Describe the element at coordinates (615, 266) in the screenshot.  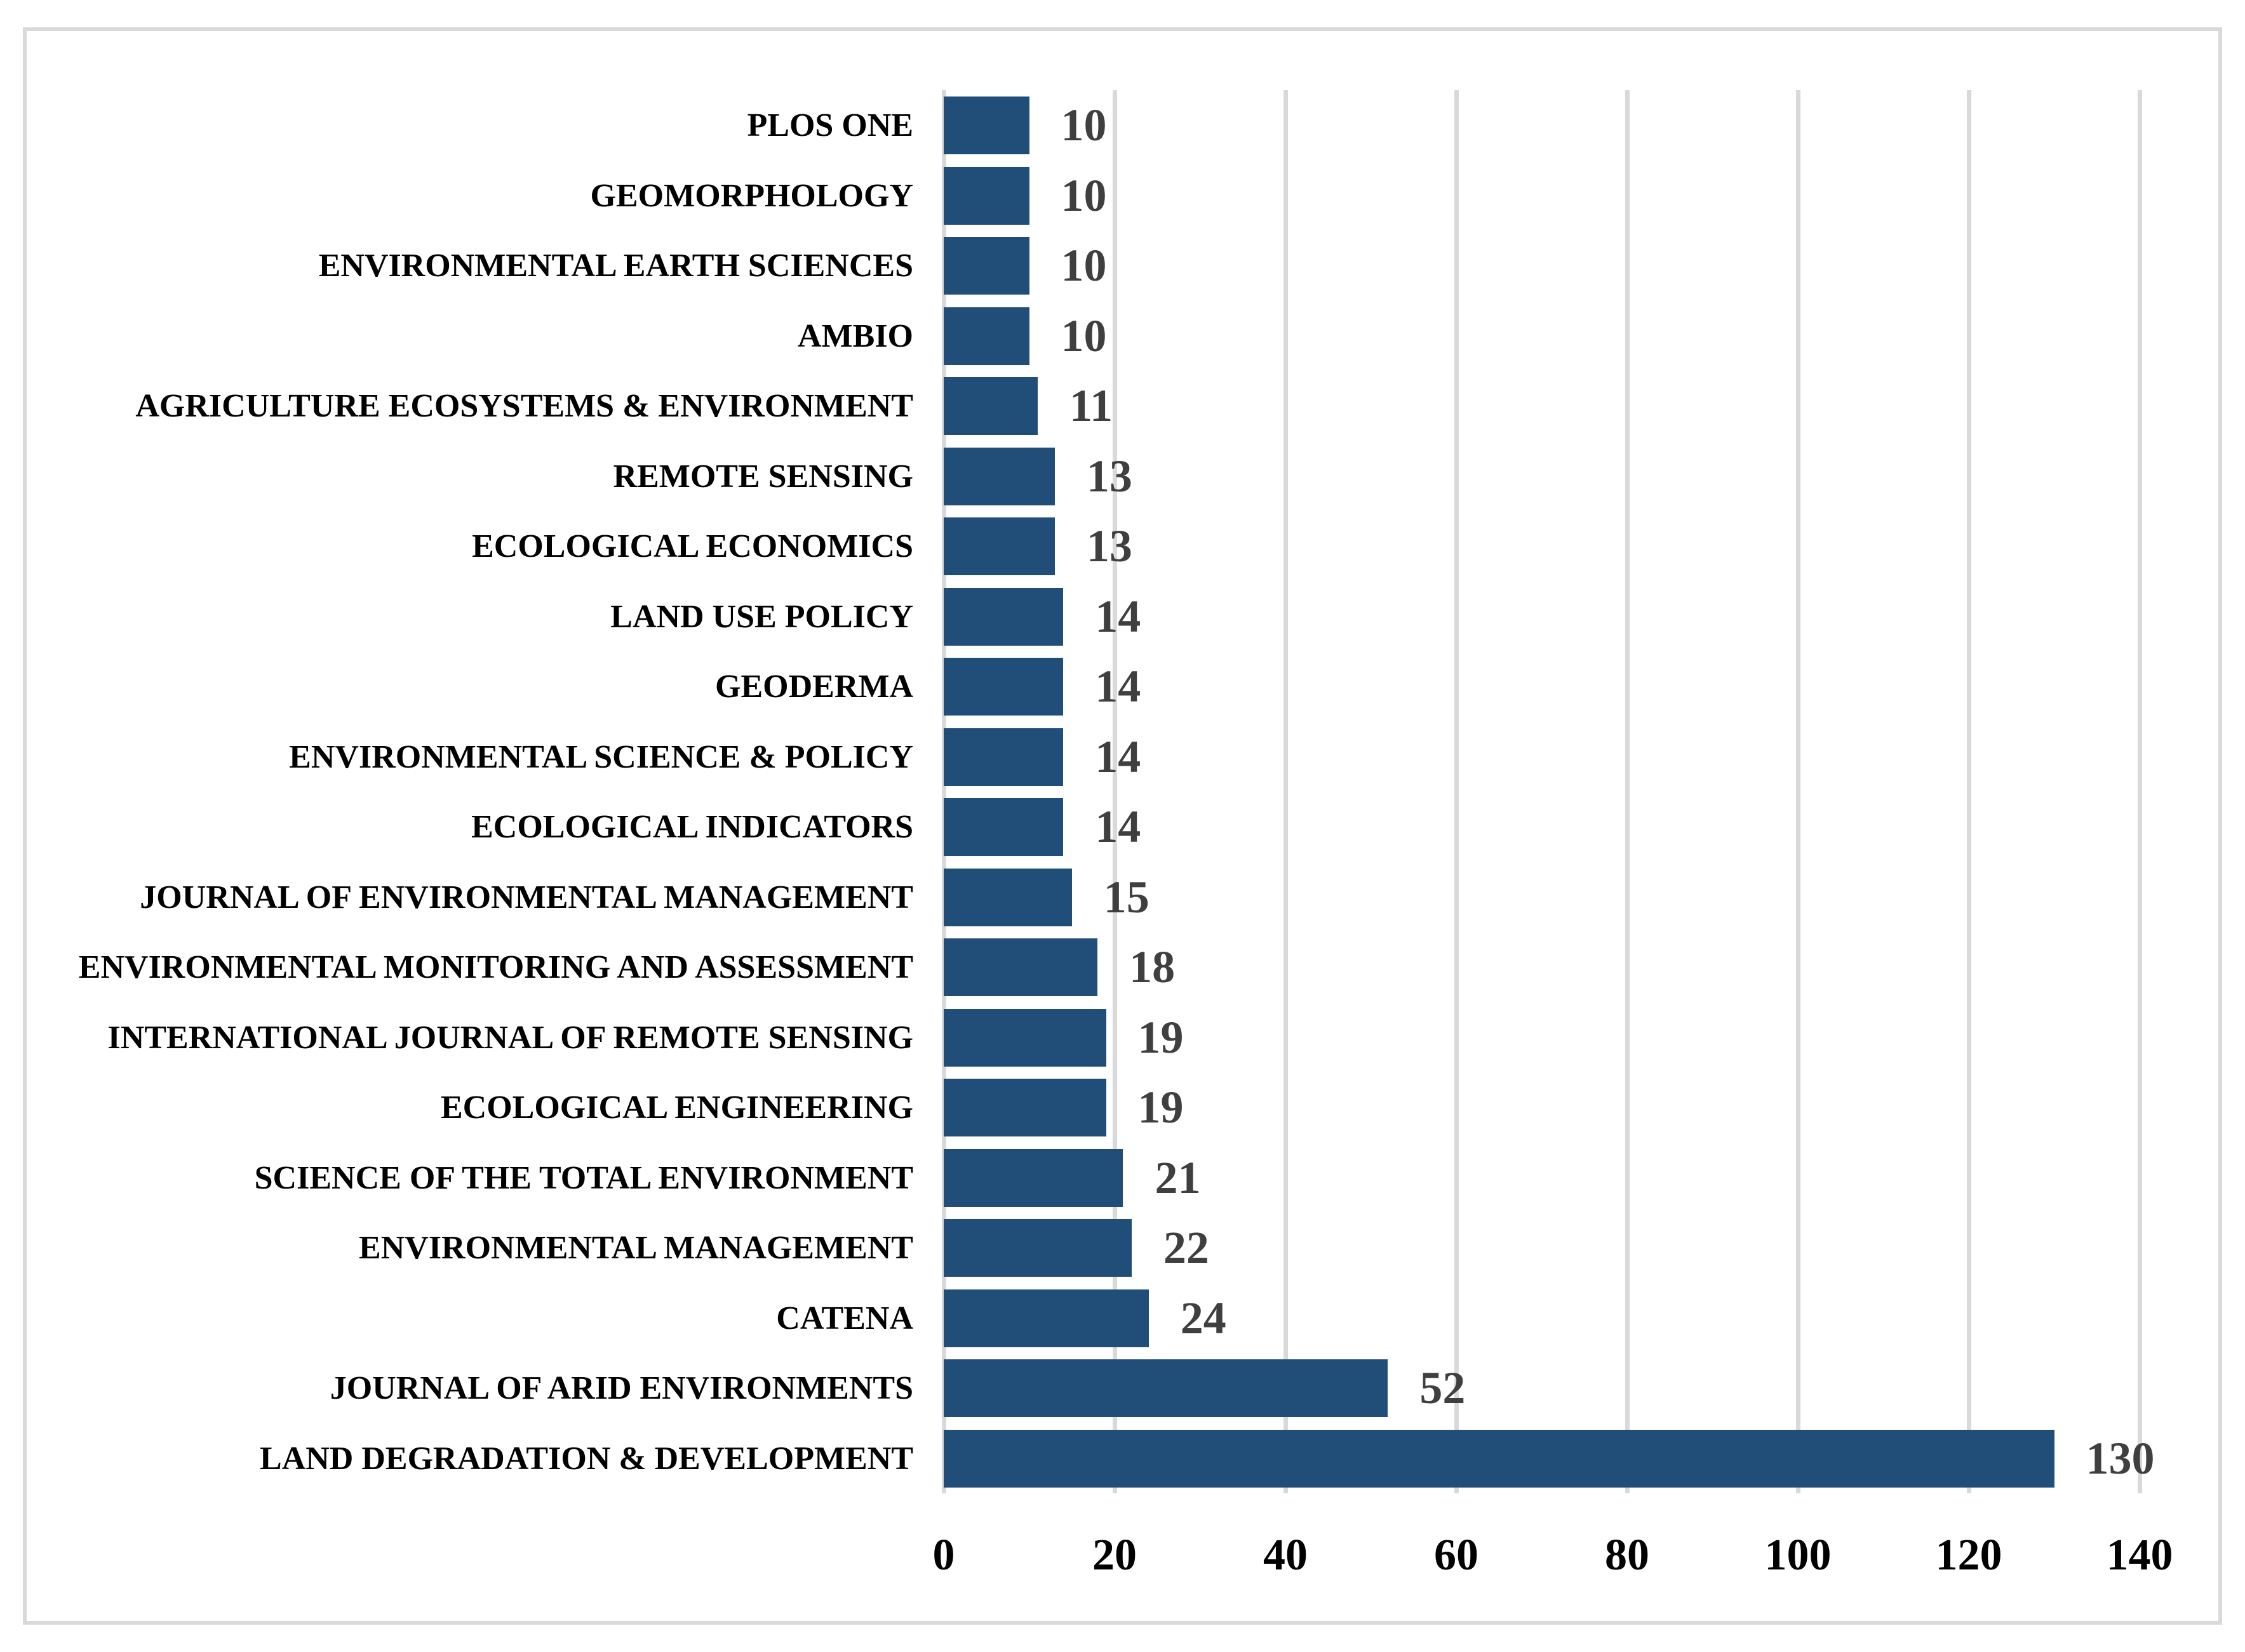
I see `category-label: ENVIRONMENTAL EARTH SCIENCES` at that location.